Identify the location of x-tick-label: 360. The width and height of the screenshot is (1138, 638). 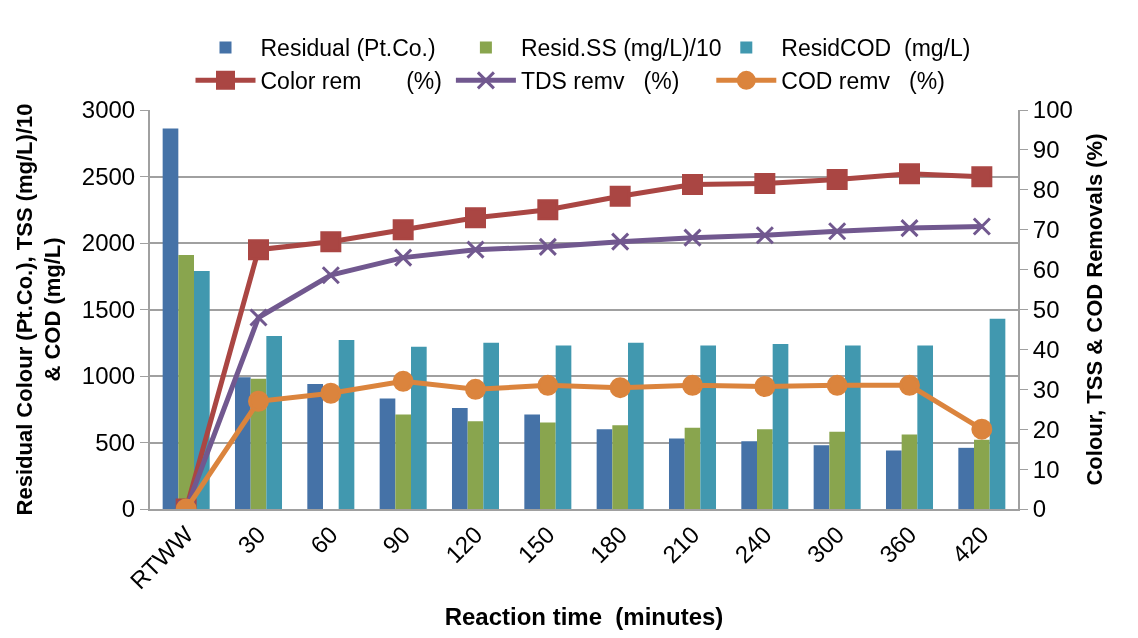
(898, 544).